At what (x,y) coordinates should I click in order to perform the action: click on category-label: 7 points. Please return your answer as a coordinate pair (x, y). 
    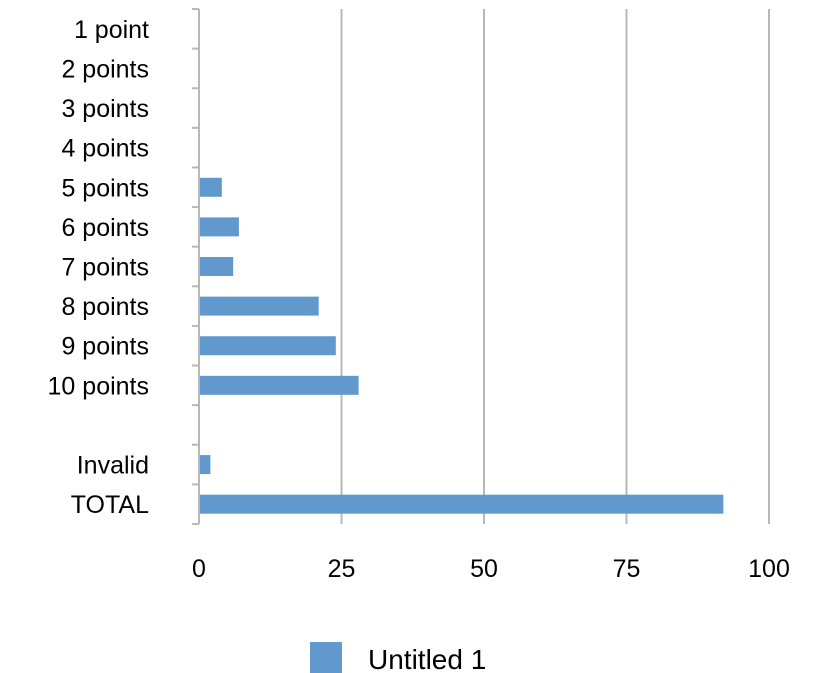
    Looking at the image, I should click on (105, 268).